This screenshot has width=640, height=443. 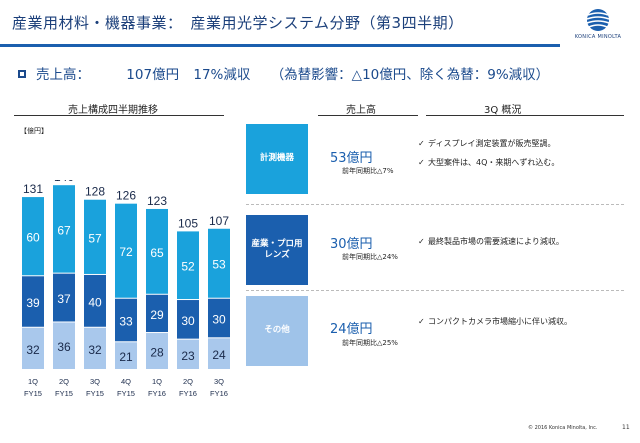 I want to click on bar-value-label: 32, so click(x=95, y=350).